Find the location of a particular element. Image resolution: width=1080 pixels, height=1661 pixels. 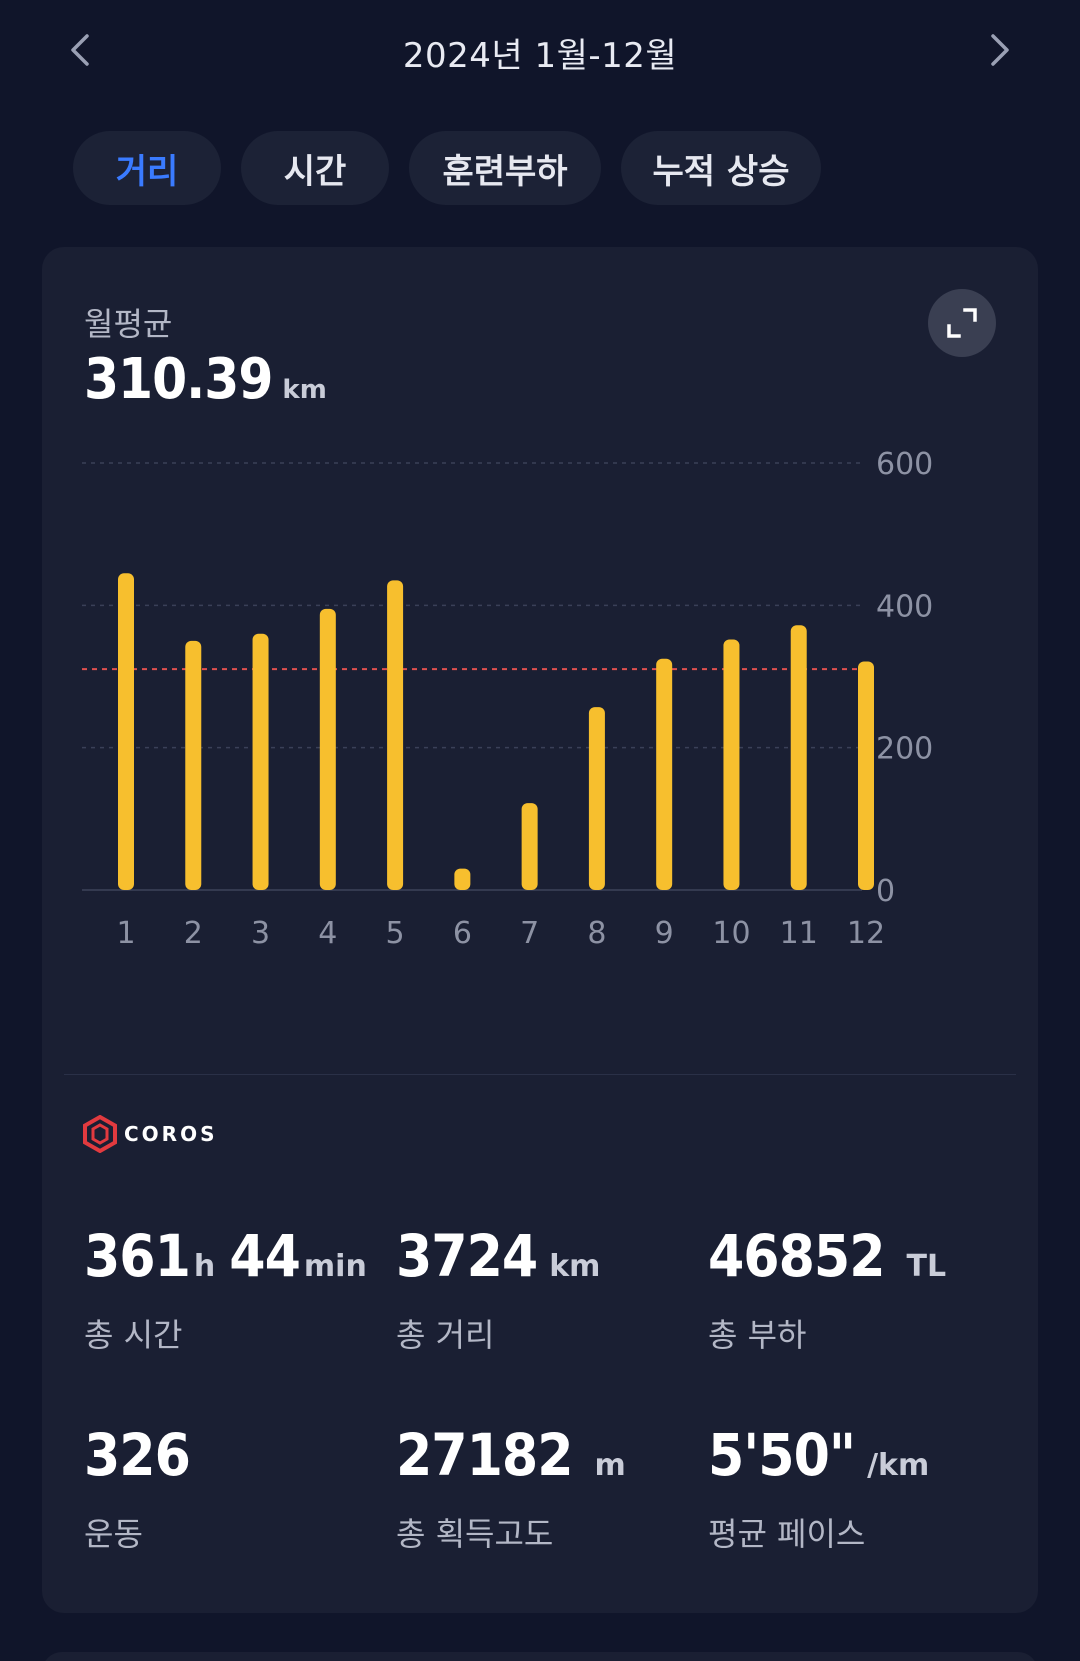

divider is located at coordinates (540, 1074).